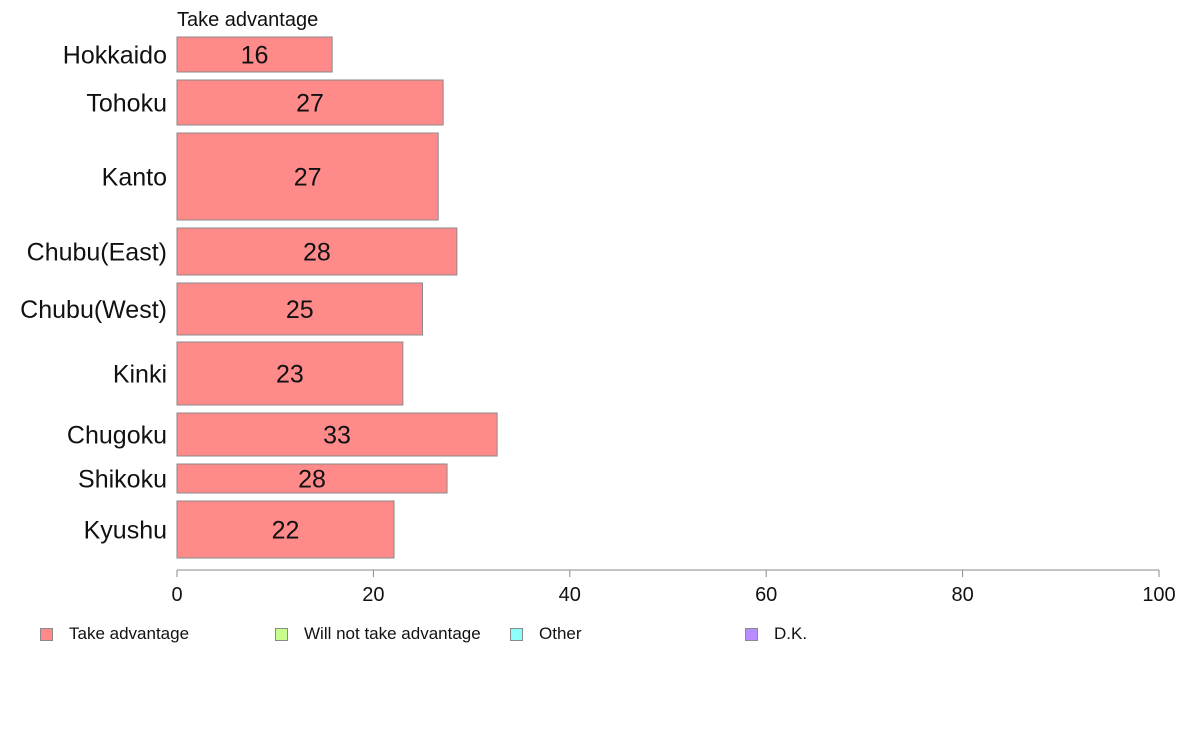 The width and height of the screenshot is (1188, 736). I want to click on bar-value-label: 23, so click(290, 375).